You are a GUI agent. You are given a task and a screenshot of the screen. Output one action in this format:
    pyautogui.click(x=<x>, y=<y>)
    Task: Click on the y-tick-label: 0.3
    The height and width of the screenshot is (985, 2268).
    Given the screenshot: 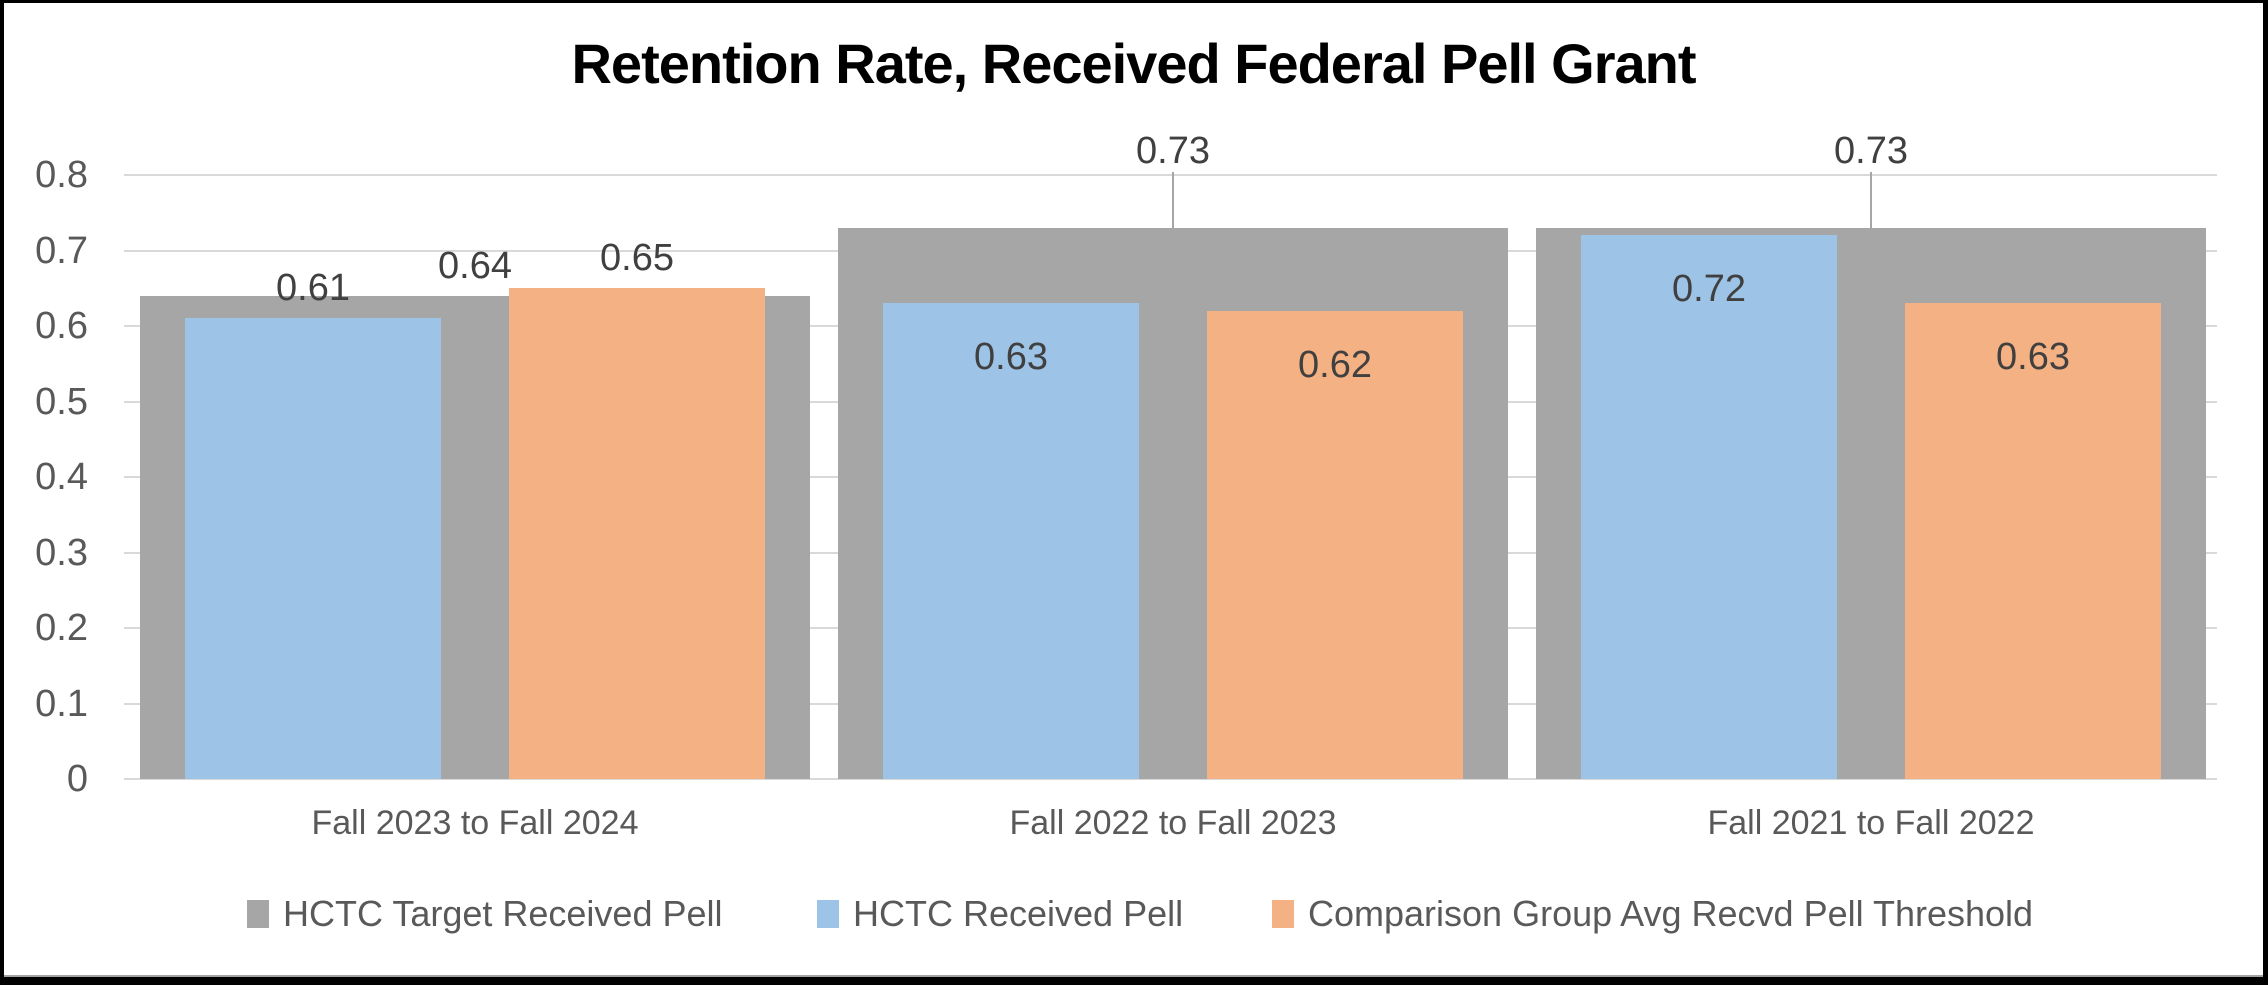 What is the action you would take?
    pyautogui.click(x=61, y=552)
    